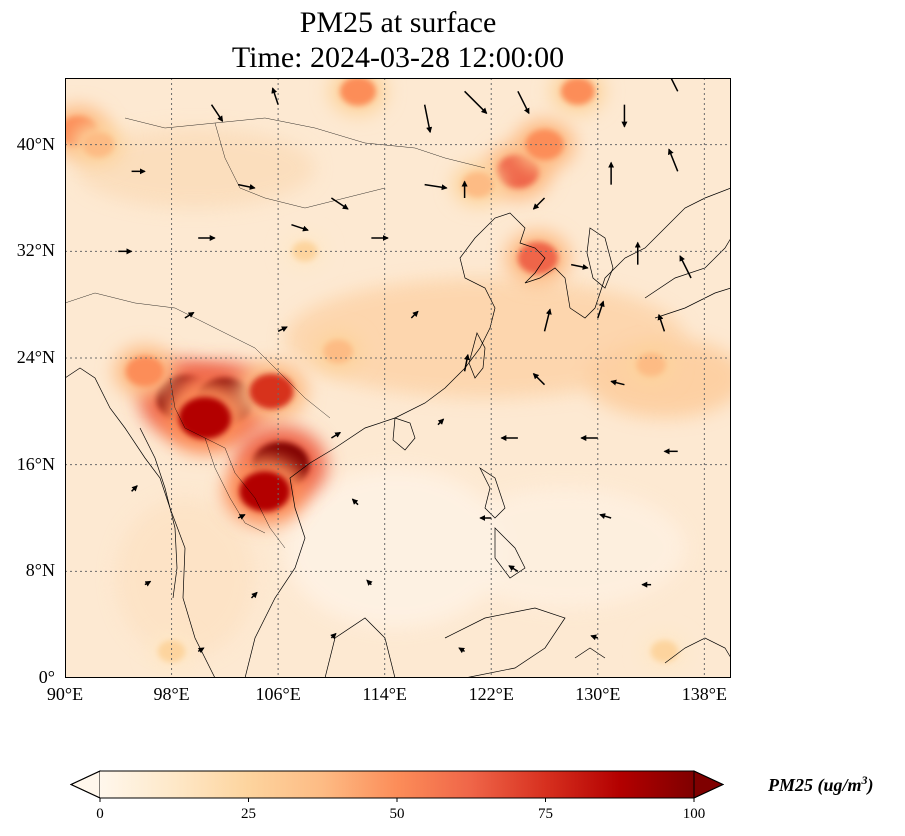  I want to click on lon-tick-label: 114°E, so click(384, 694).